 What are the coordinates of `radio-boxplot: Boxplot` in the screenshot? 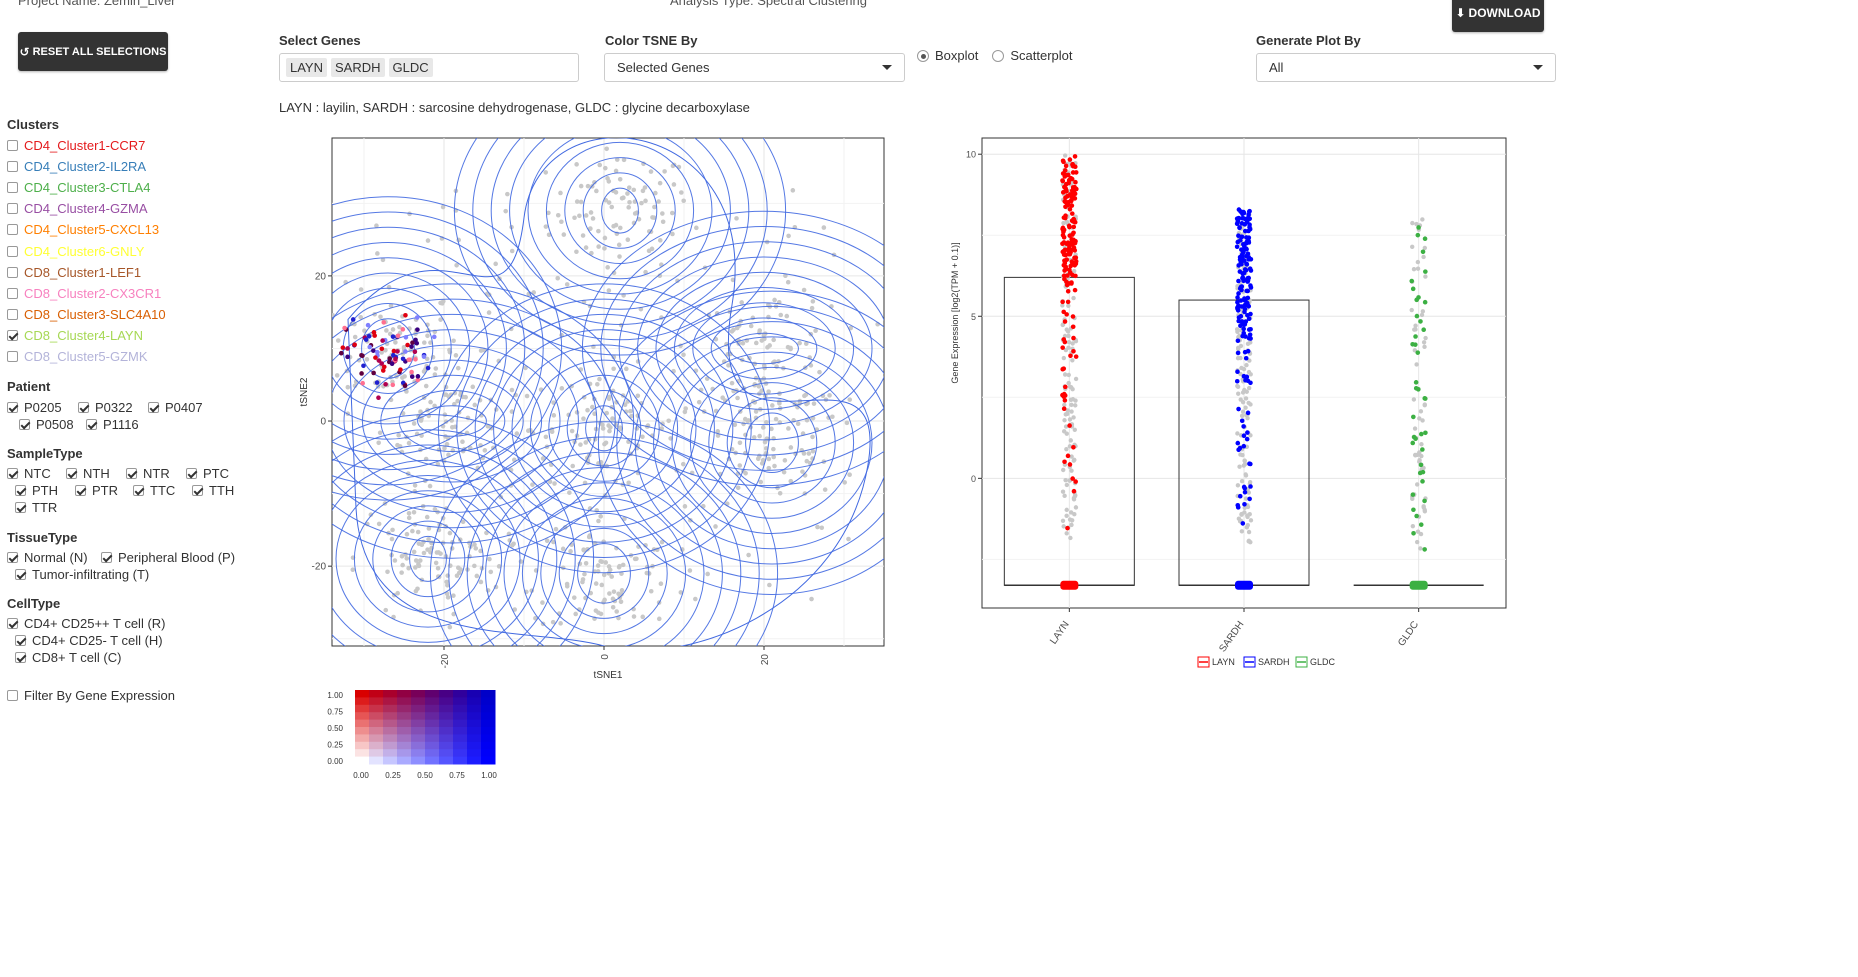 It's located at (947, 55).